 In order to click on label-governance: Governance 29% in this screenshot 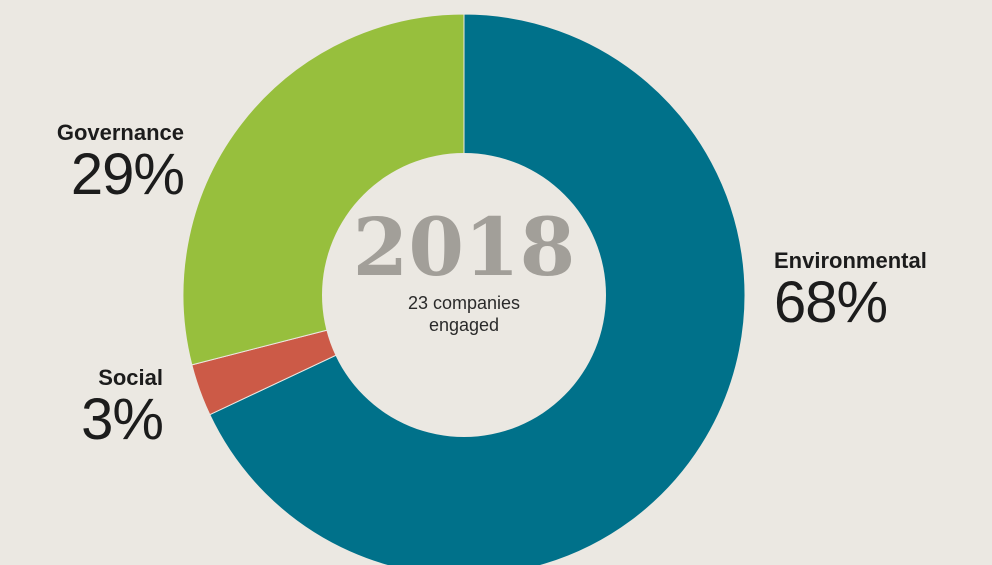, I will do `click(120, 163)`.